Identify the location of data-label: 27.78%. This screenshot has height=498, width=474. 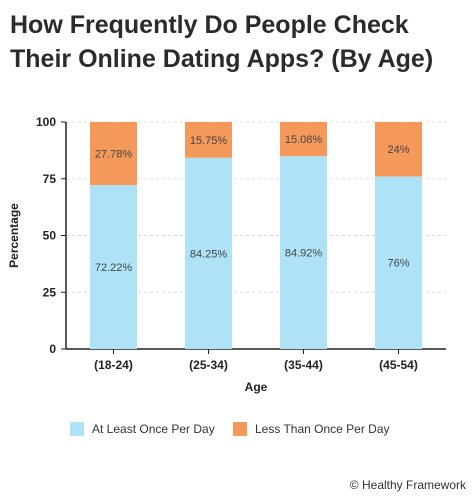
(114, 155).